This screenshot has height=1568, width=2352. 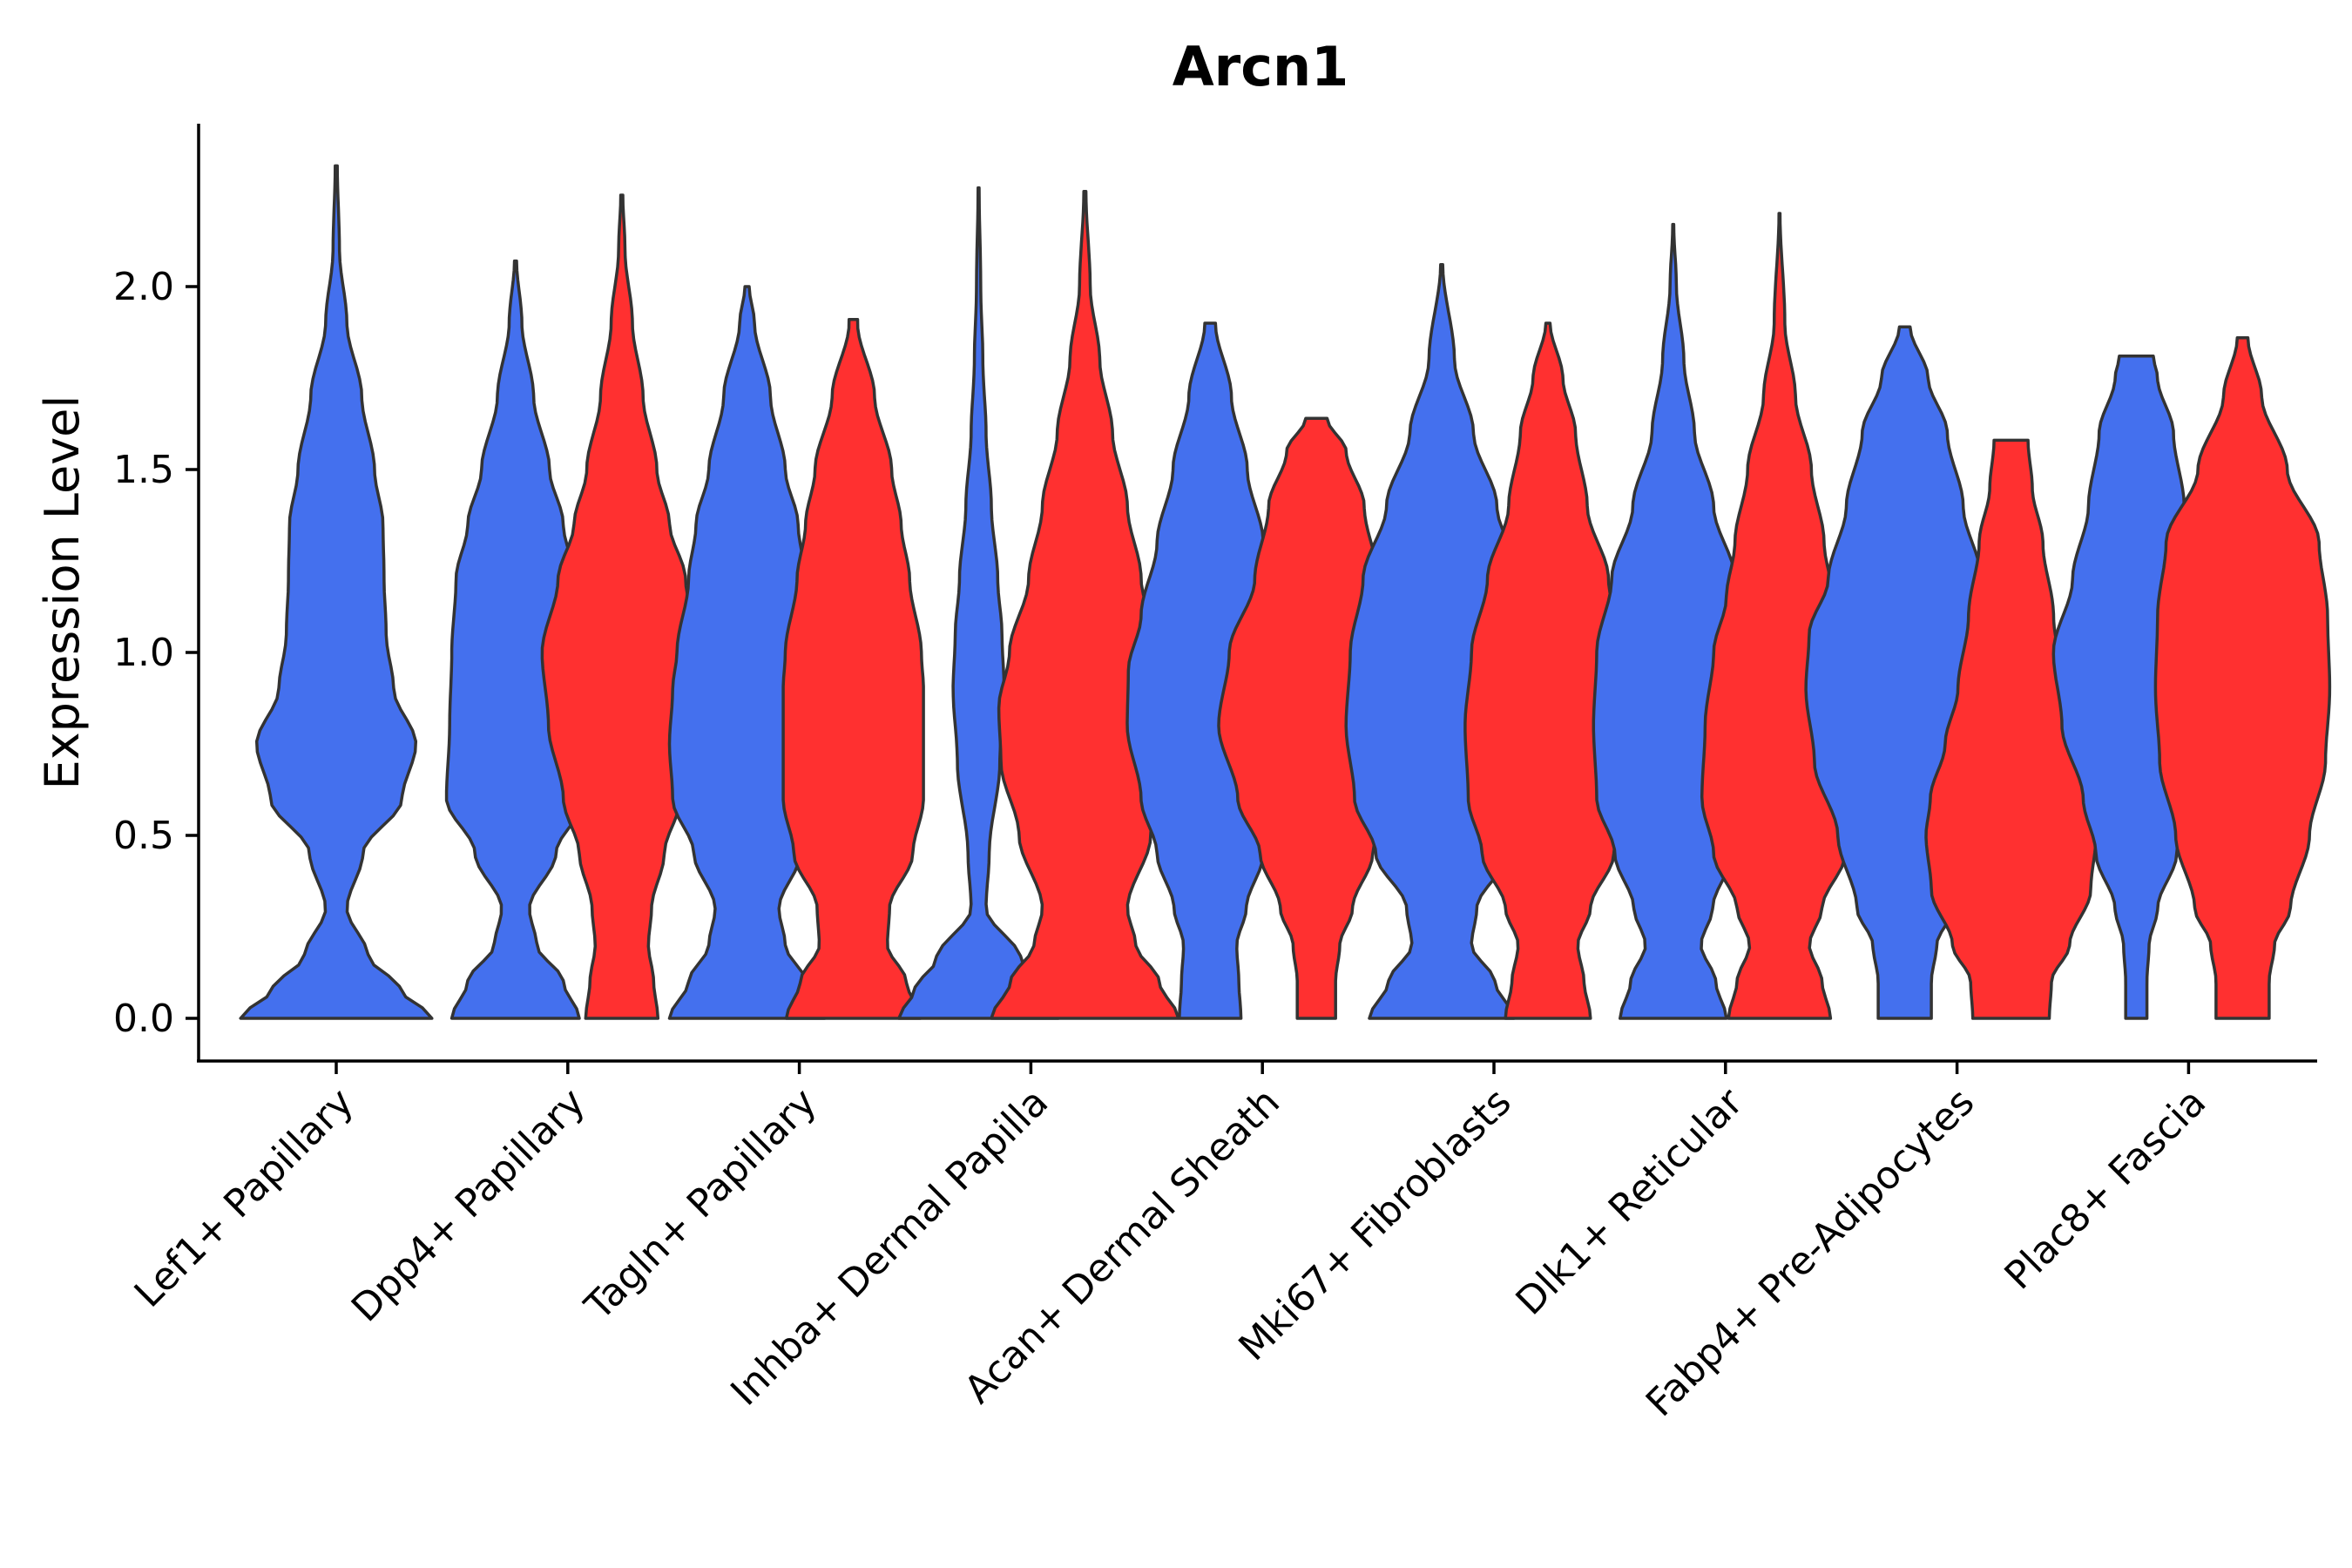 I want to click on x-tick-label: Dpp4+ Papillary, so click(x=469, y=1205).